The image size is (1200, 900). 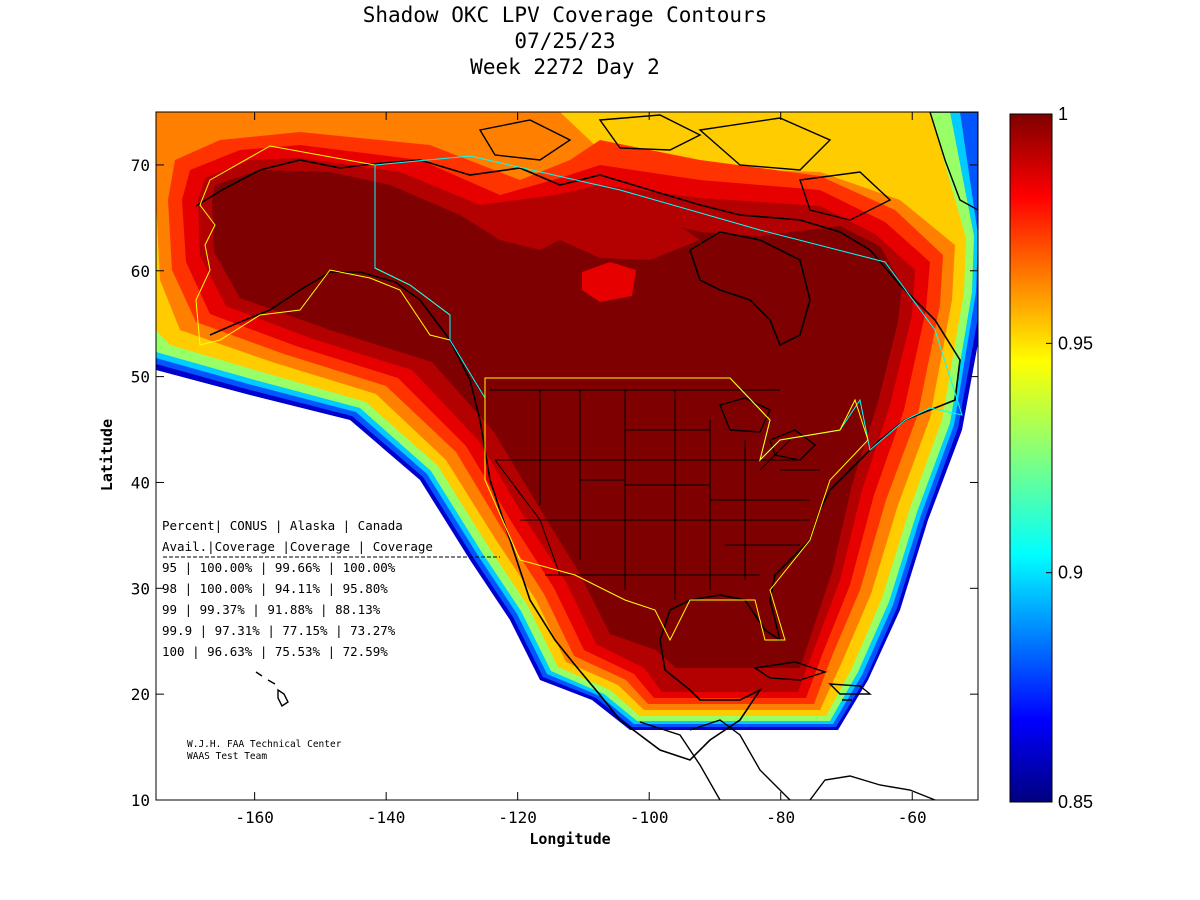 I want to click on y-tick-label: 70, so click(x=140, y=165).